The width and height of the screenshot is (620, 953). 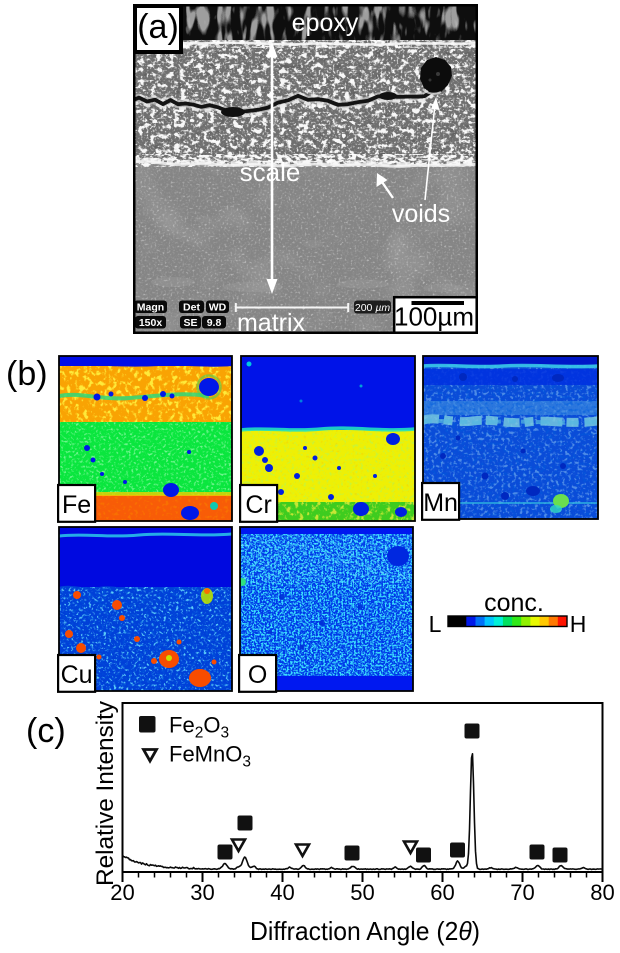 I want to click on svg-text: epoxy, so click(x=325, y=23).